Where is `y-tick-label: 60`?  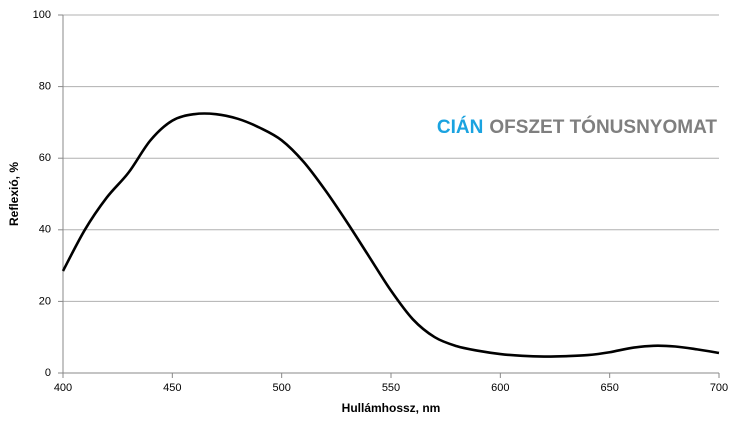
y-tick-label: 60 is located at coordinates (45, 158).